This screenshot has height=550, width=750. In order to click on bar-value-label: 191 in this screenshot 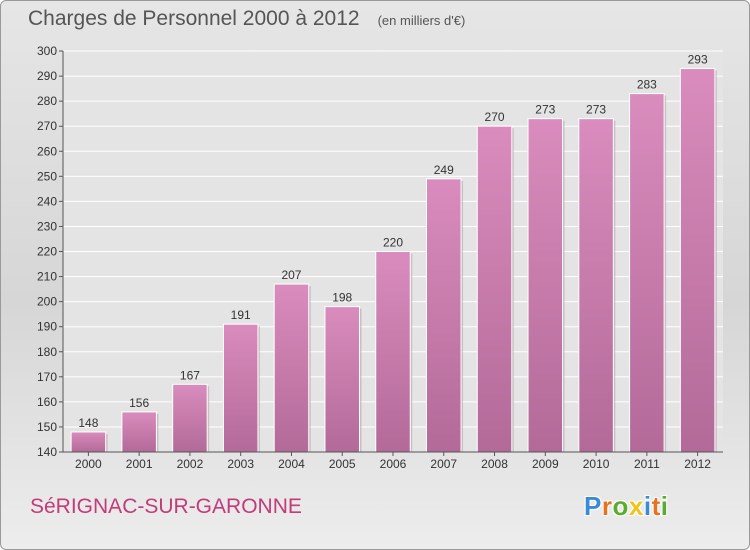, I will do `click(241, 315)`.